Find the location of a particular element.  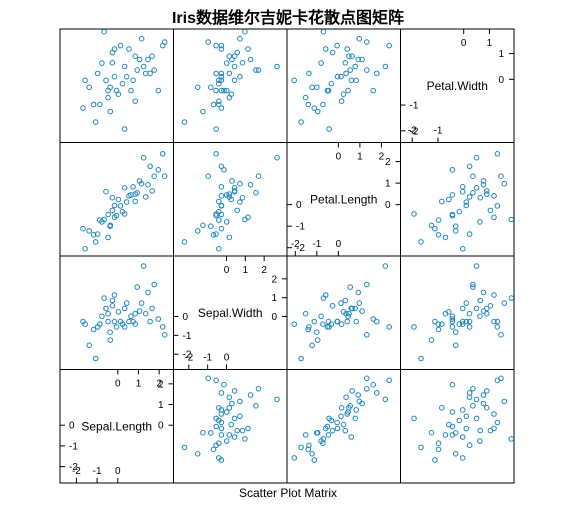

chart-title: Iris数据维尔吉妮卡花散点图矩阵 is located at coordinates (288, 18).